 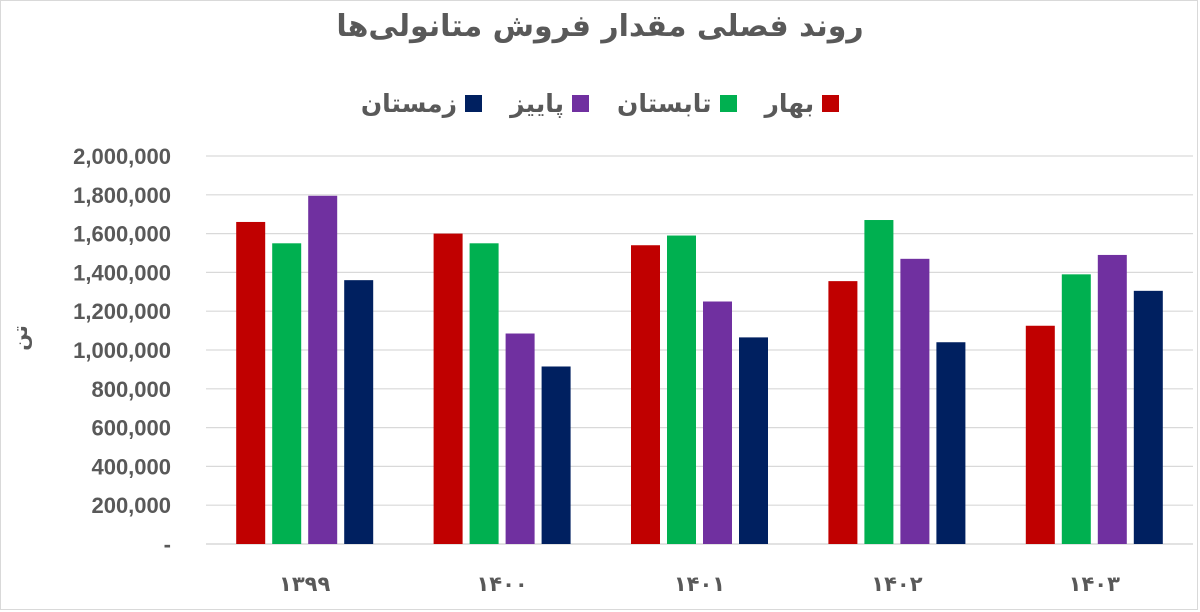 I want to click on chart-title: روند فصلی مقدار فروش متانولی‌ها, so click(x=600, y=26).